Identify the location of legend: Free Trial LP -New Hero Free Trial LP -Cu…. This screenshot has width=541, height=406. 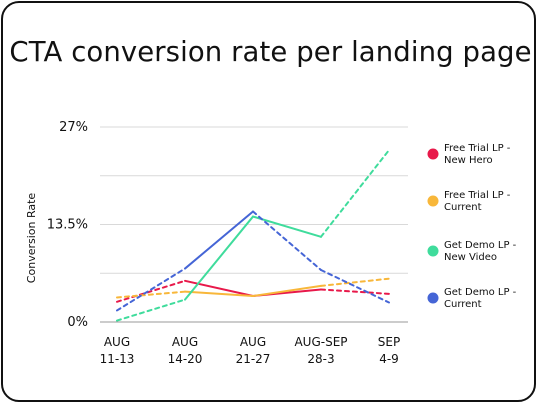
(472, 226).